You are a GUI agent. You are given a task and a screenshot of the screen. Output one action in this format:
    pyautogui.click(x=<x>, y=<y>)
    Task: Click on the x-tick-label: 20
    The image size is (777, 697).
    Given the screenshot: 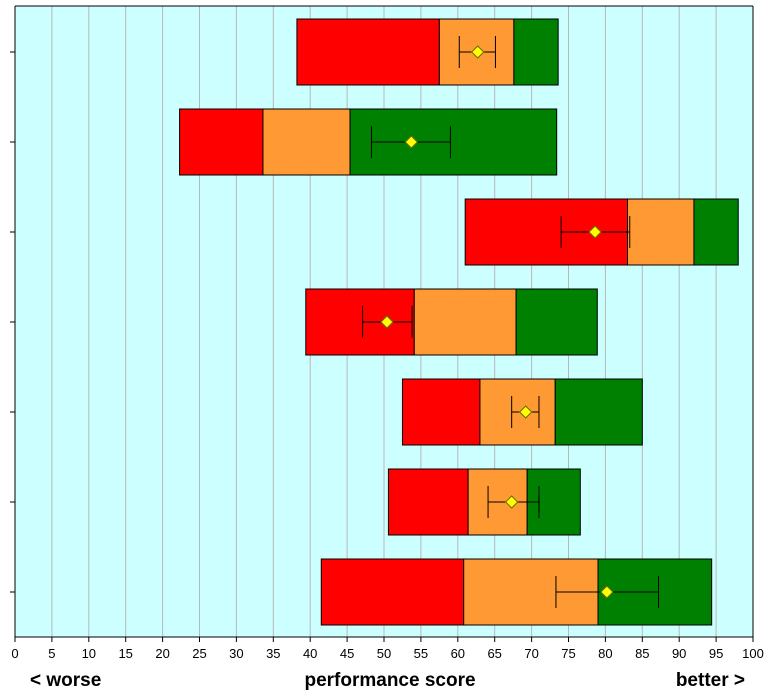 What is the action you would take?
    pyautogui.click(x=162, y=653)
    